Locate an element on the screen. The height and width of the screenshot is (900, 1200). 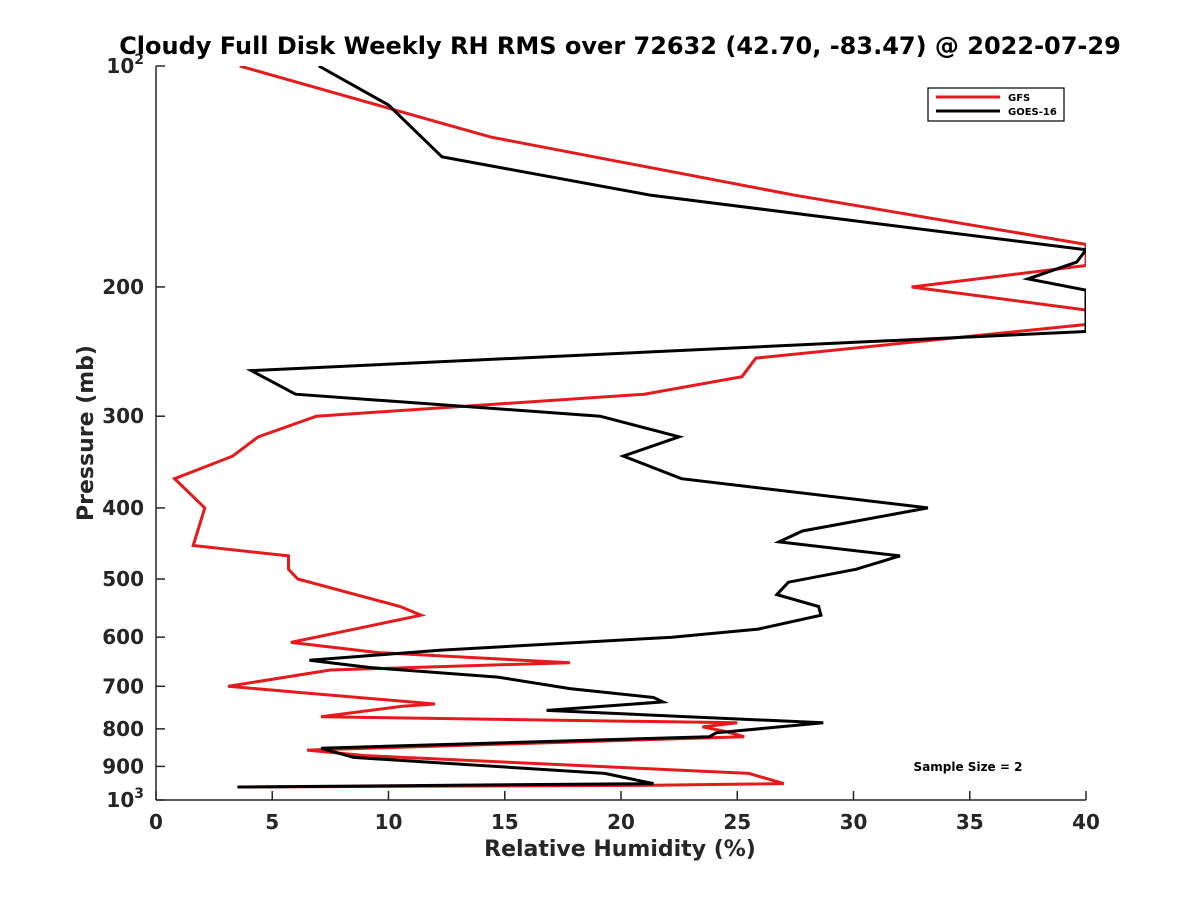
y-tick-label: 500 is located at coordinates (123, 579).